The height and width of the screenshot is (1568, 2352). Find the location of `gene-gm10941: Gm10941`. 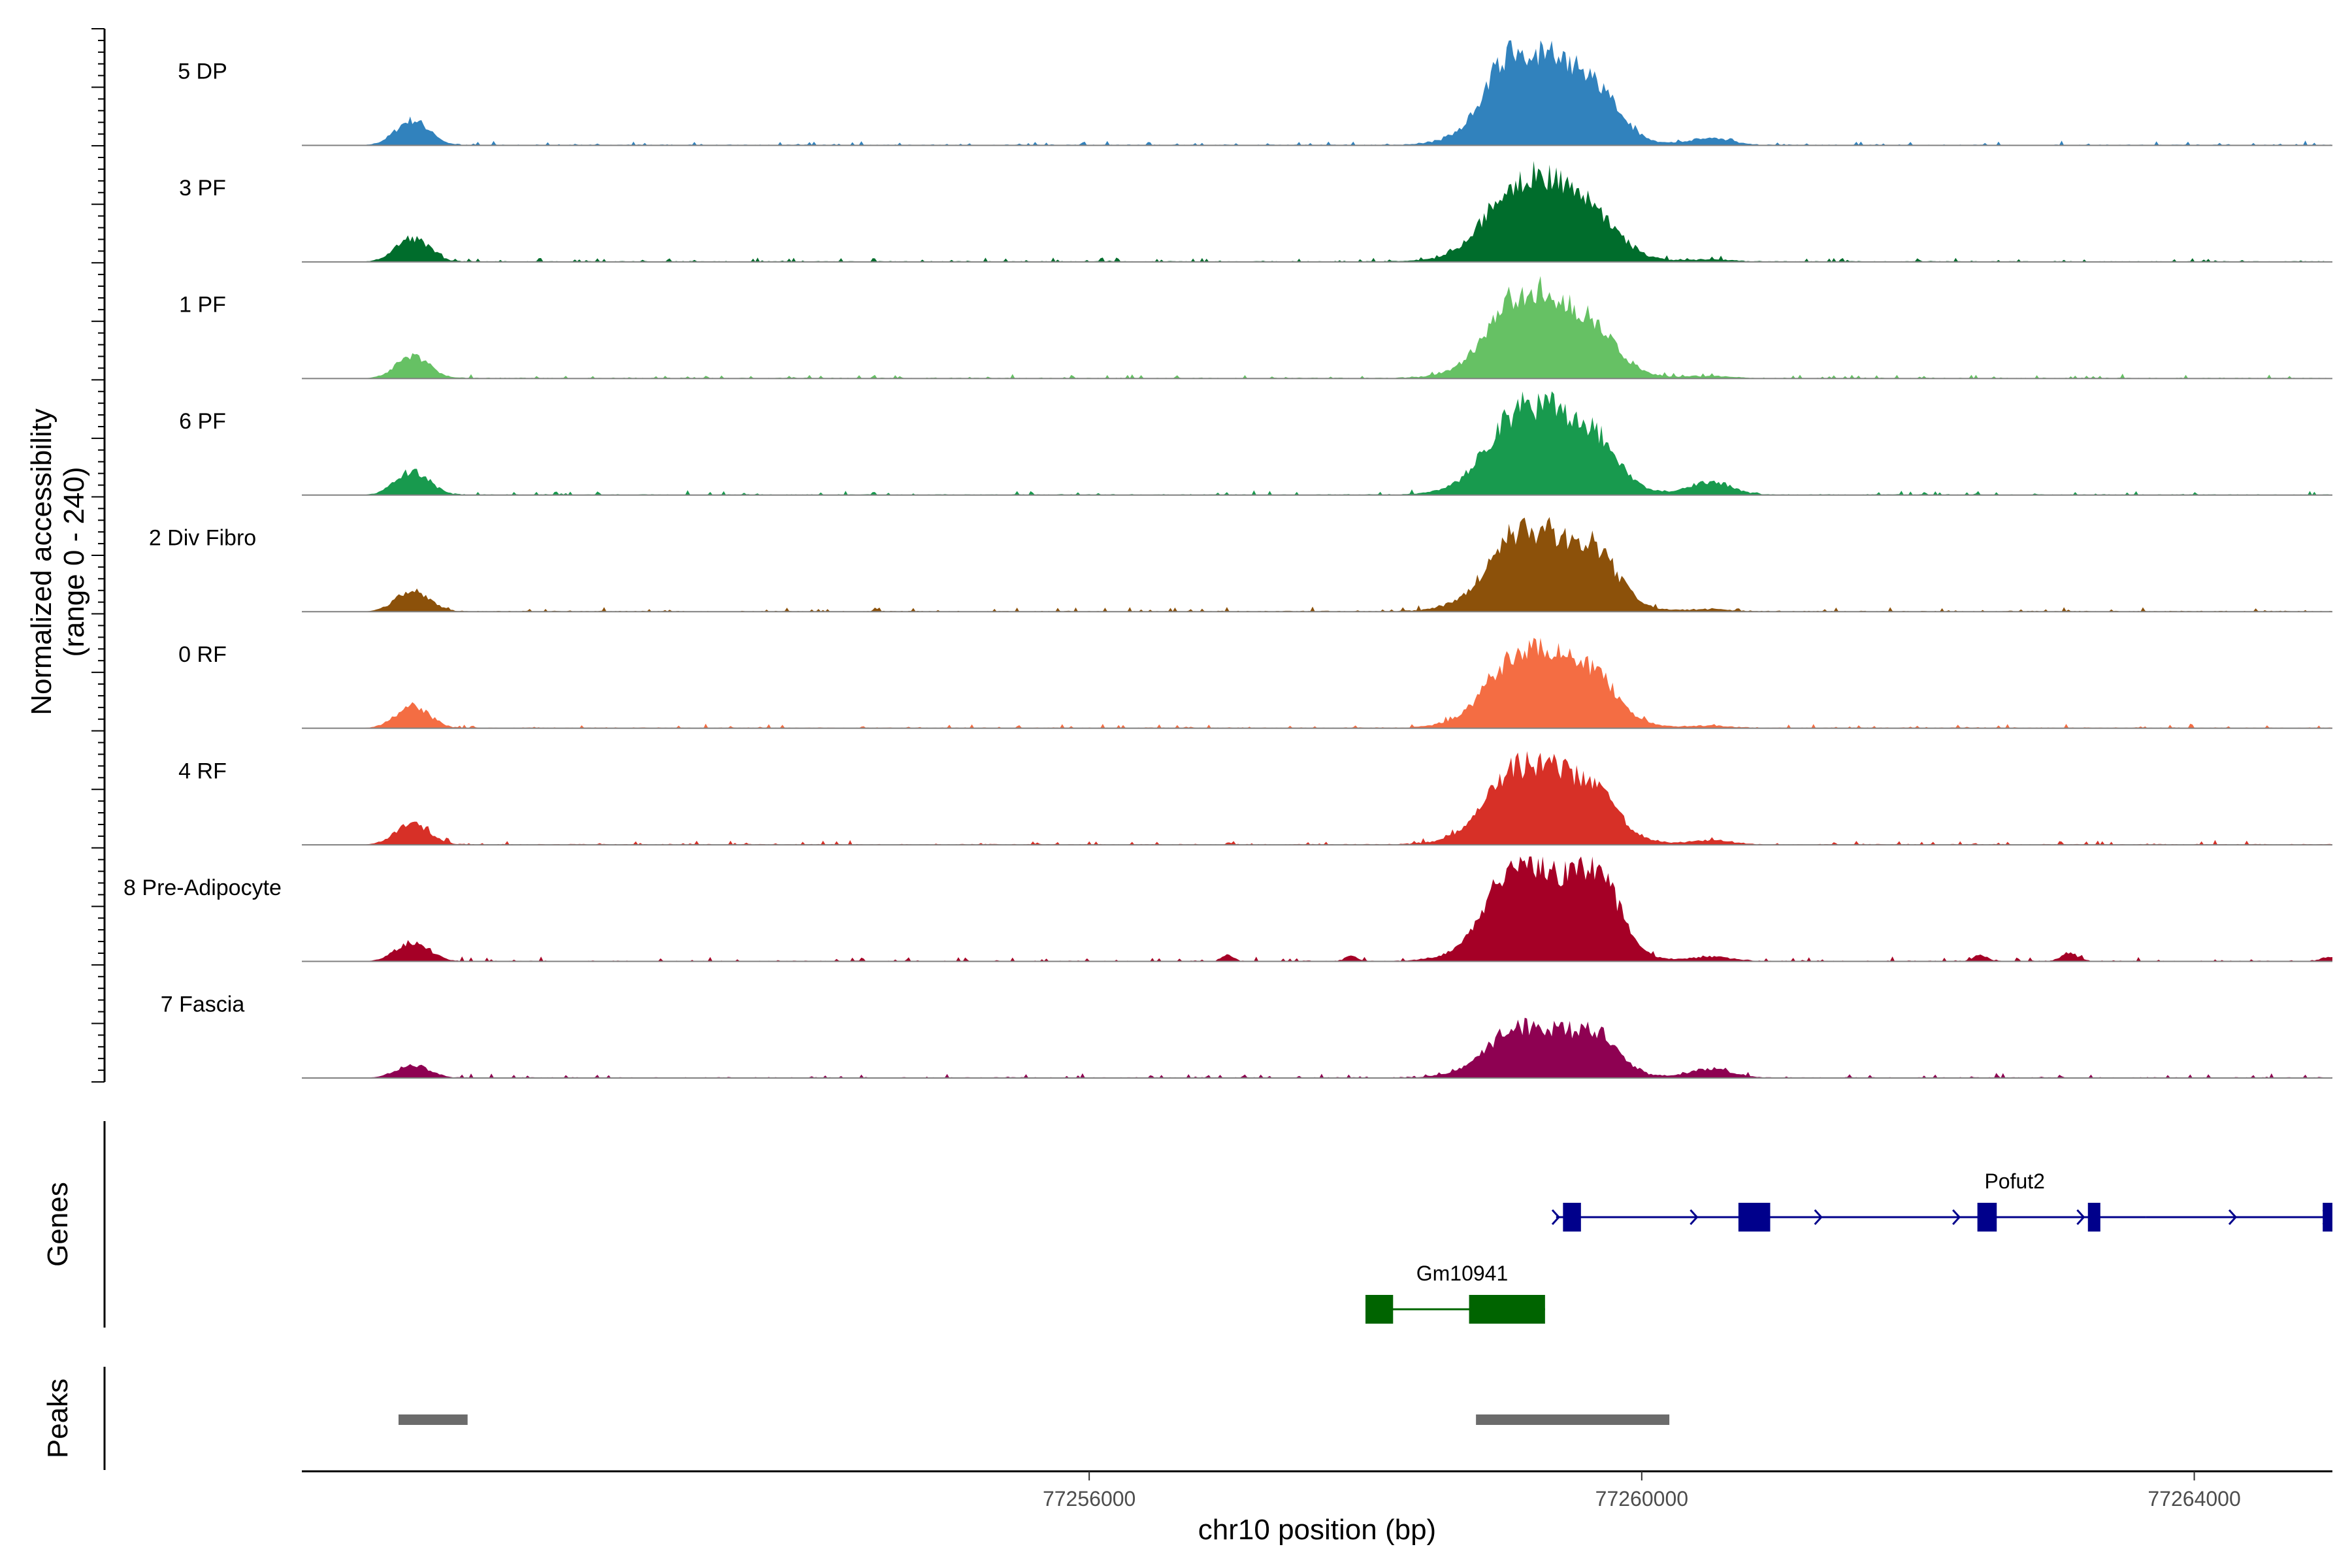

gene-gm10941: Gm10941 is located at coordinates (1455, 1293).